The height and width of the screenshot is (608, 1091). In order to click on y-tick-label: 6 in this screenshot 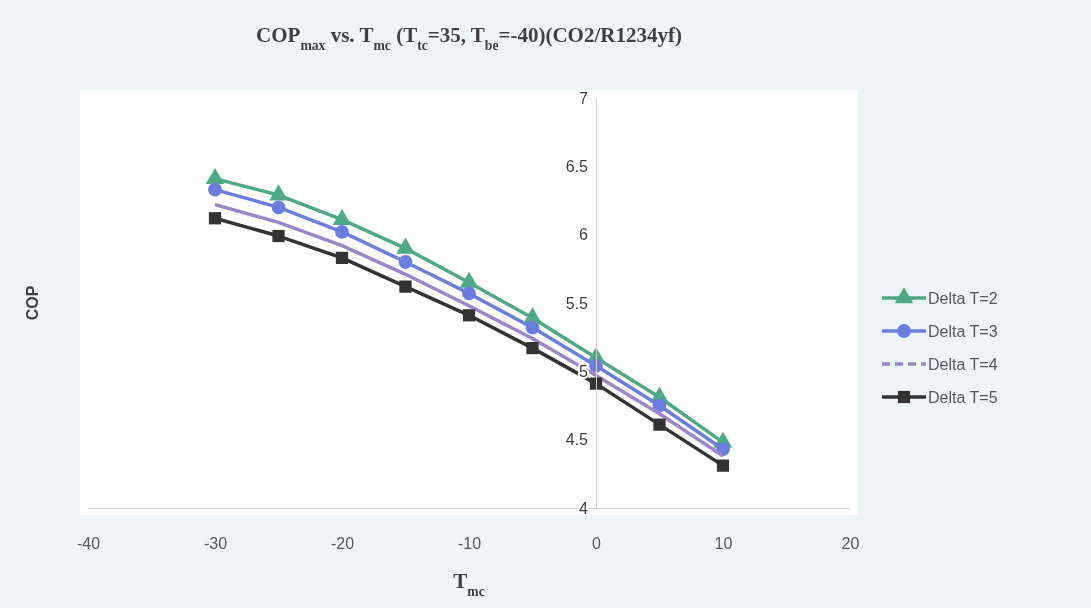, I will do `click(584, 235)`.